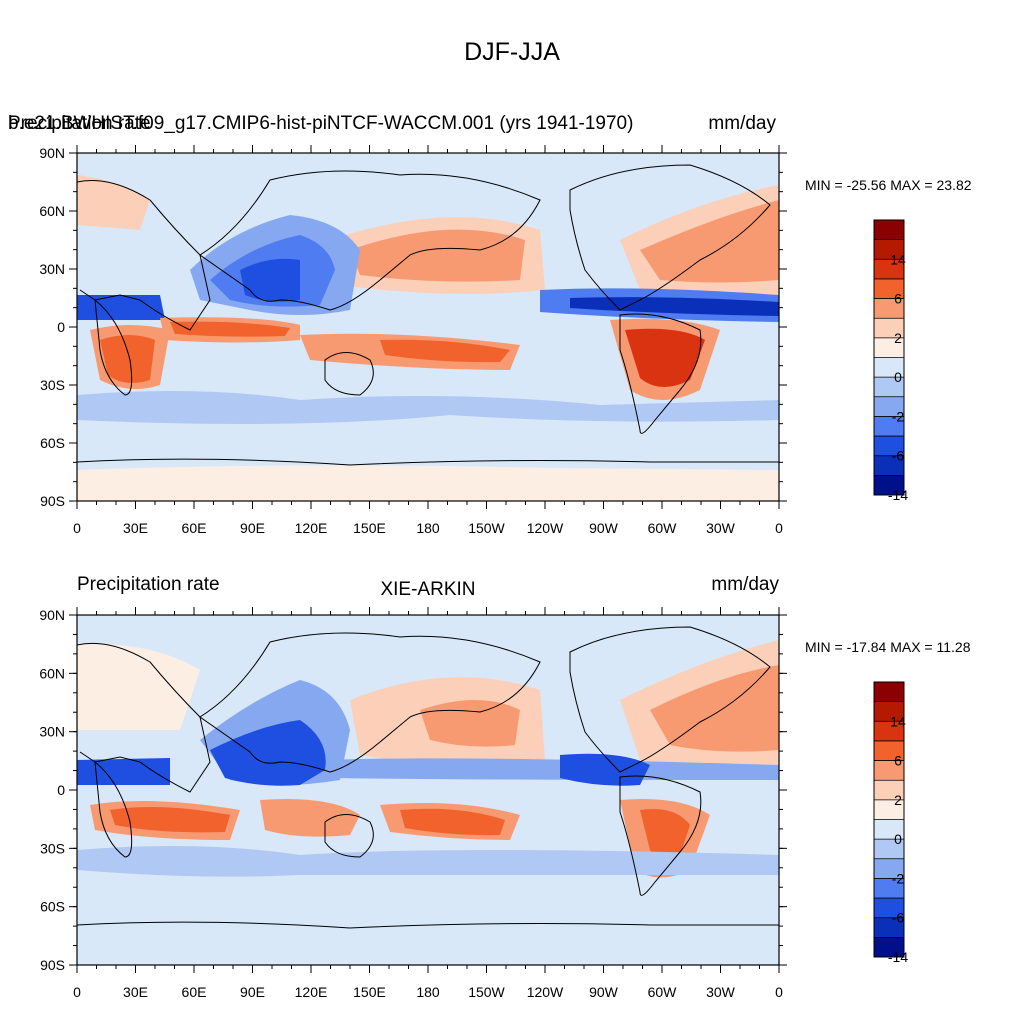  I want to click on panel-center-title: XIE-ARKIN, so click(428, 589).